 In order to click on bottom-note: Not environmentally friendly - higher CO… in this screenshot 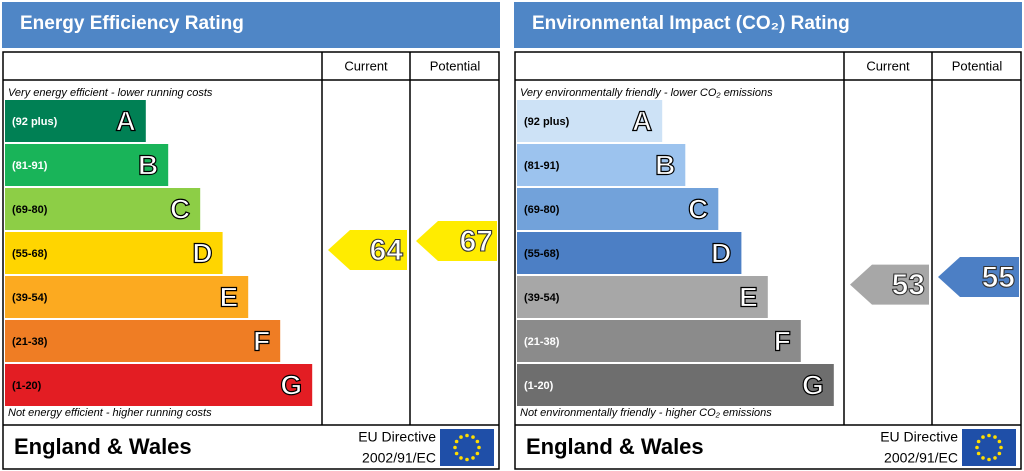, I will do `click(646, 413)`.